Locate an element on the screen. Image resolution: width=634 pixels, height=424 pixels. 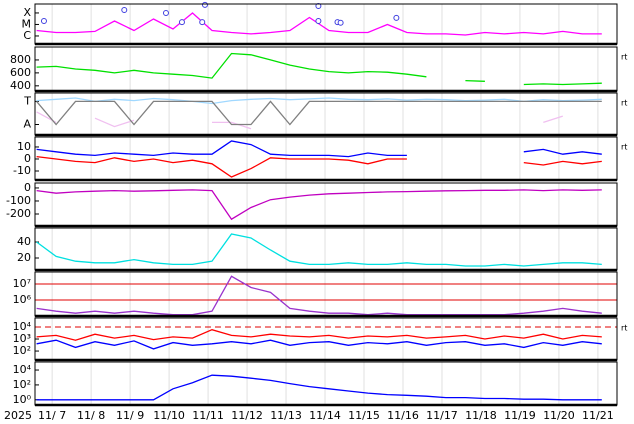
y-tick-label: A is located at coordinates (27, 124).